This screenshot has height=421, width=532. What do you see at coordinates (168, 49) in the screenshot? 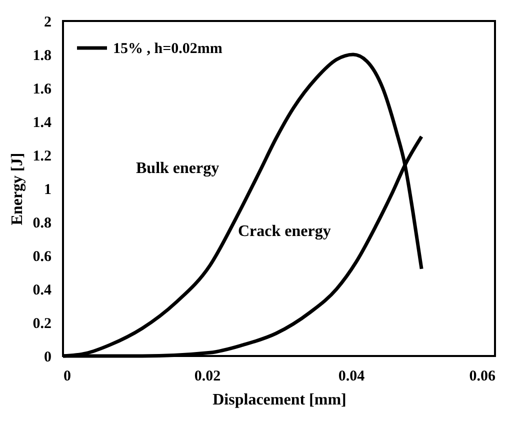
I see `legend-label: 15% , h=0.02mm` at bounding box center [168, 49].